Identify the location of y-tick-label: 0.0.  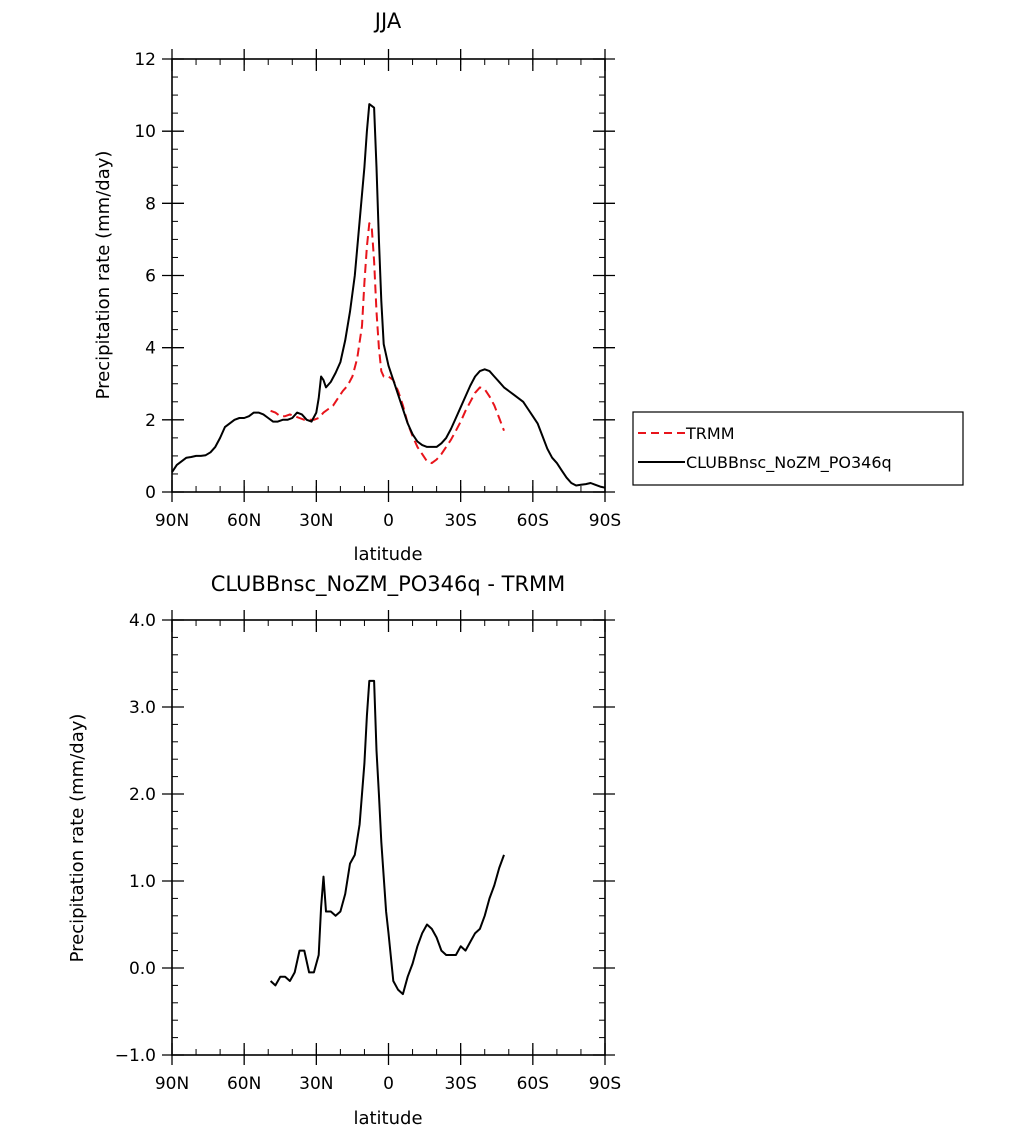
(142, 969).